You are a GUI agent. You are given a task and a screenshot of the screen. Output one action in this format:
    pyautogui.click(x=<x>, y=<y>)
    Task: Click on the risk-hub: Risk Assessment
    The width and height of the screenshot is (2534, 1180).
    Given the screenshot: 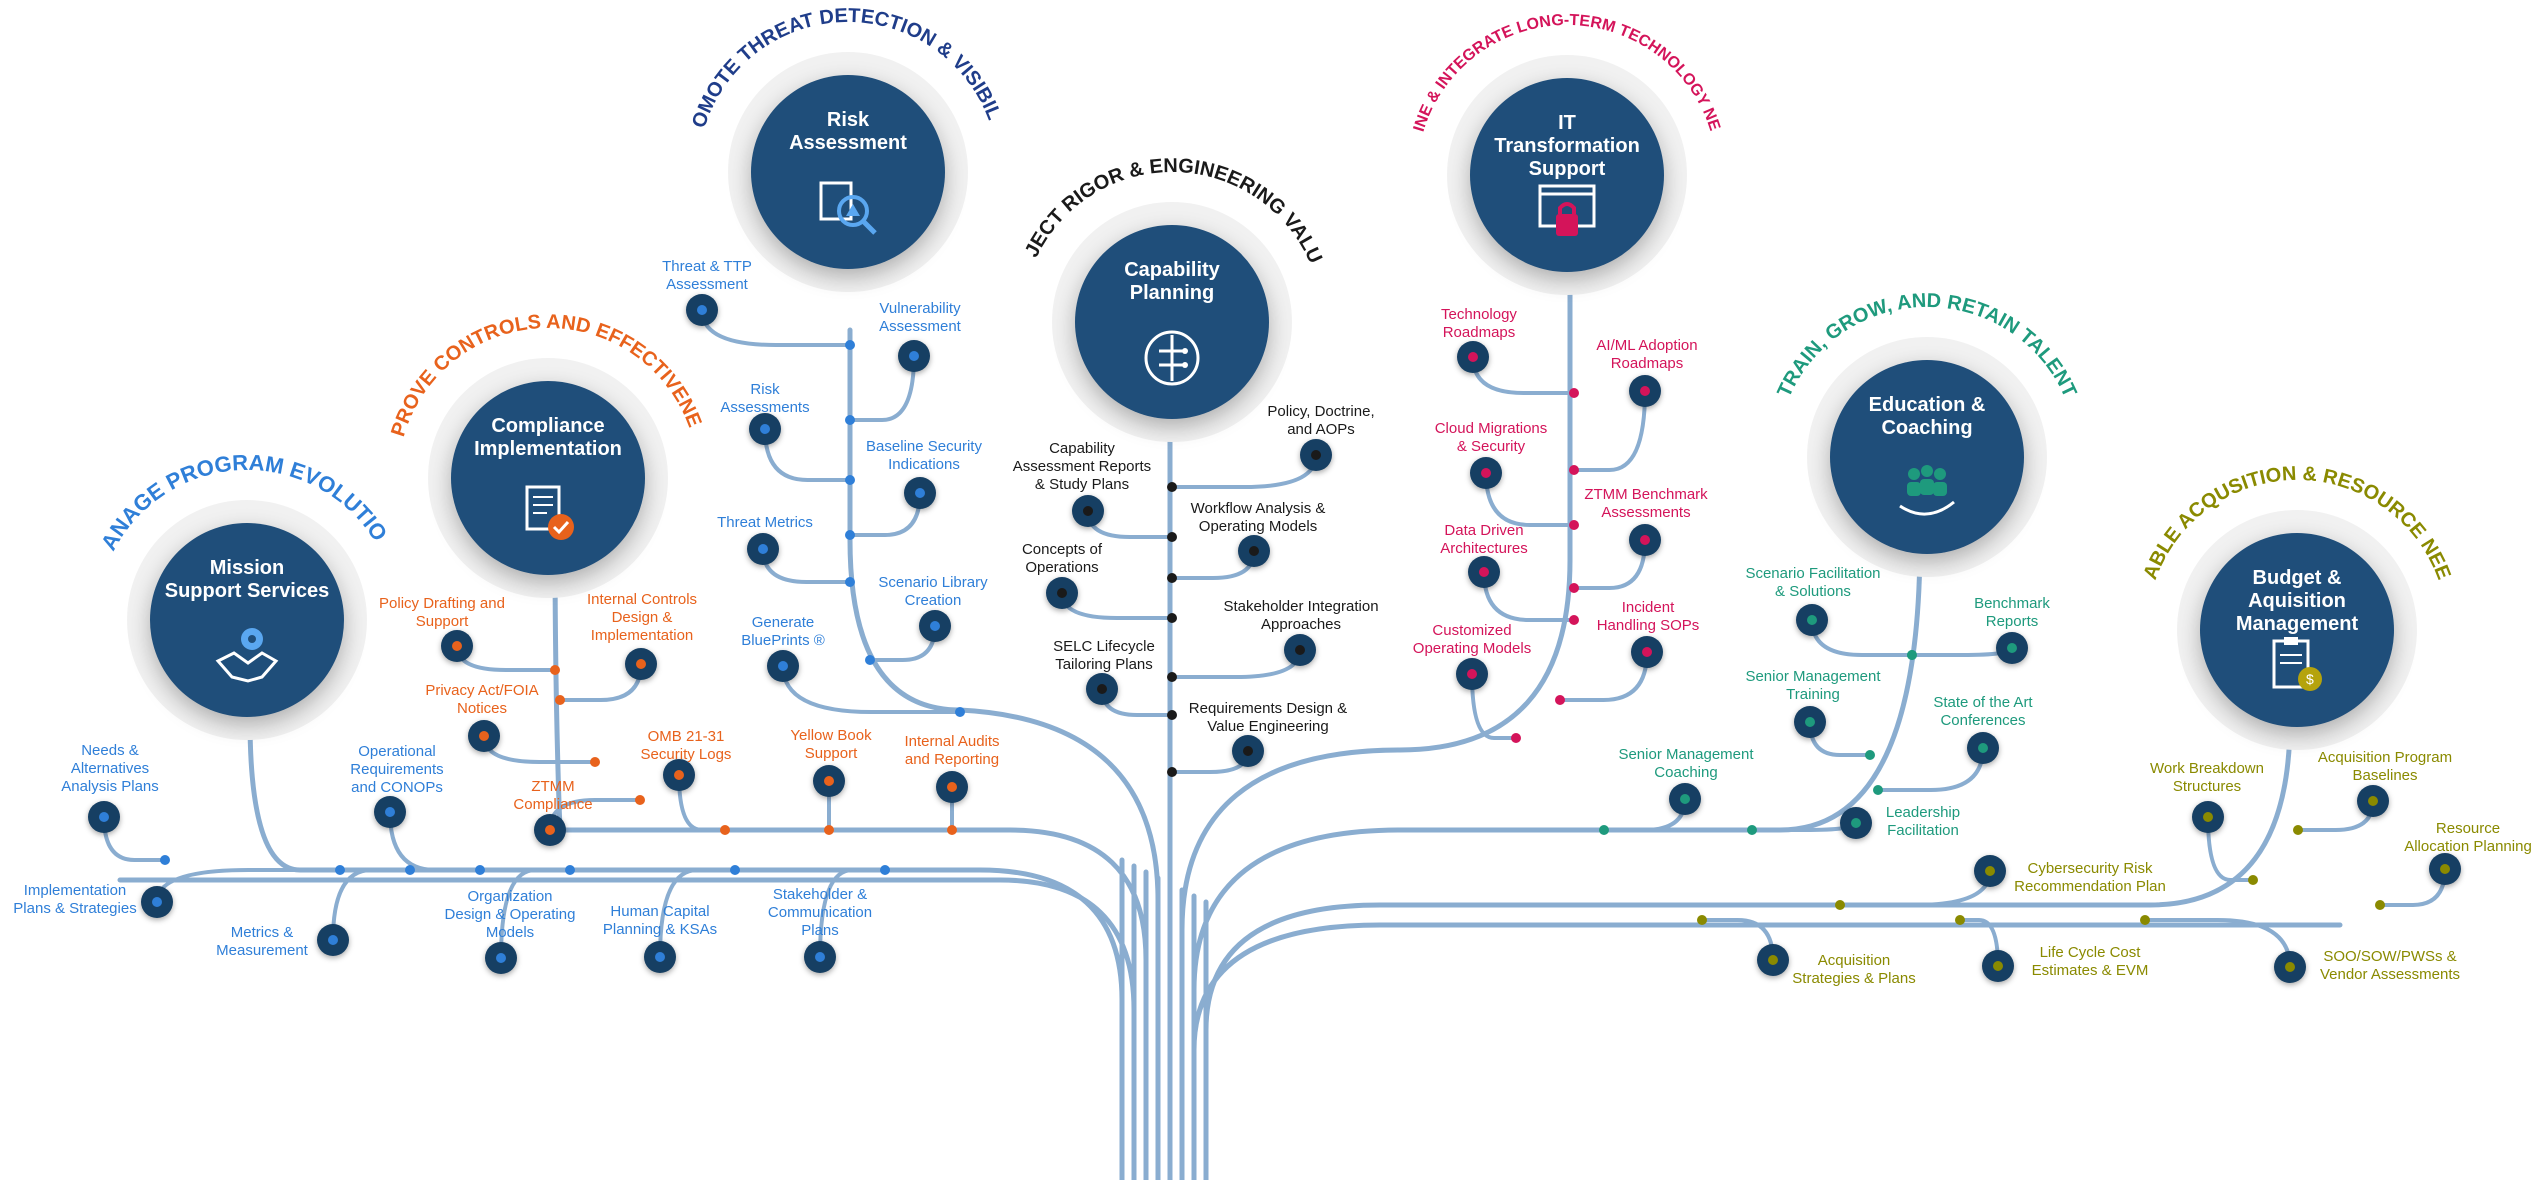 What is the action you would take?
    pyautogui.click(x=848, y=172)
    